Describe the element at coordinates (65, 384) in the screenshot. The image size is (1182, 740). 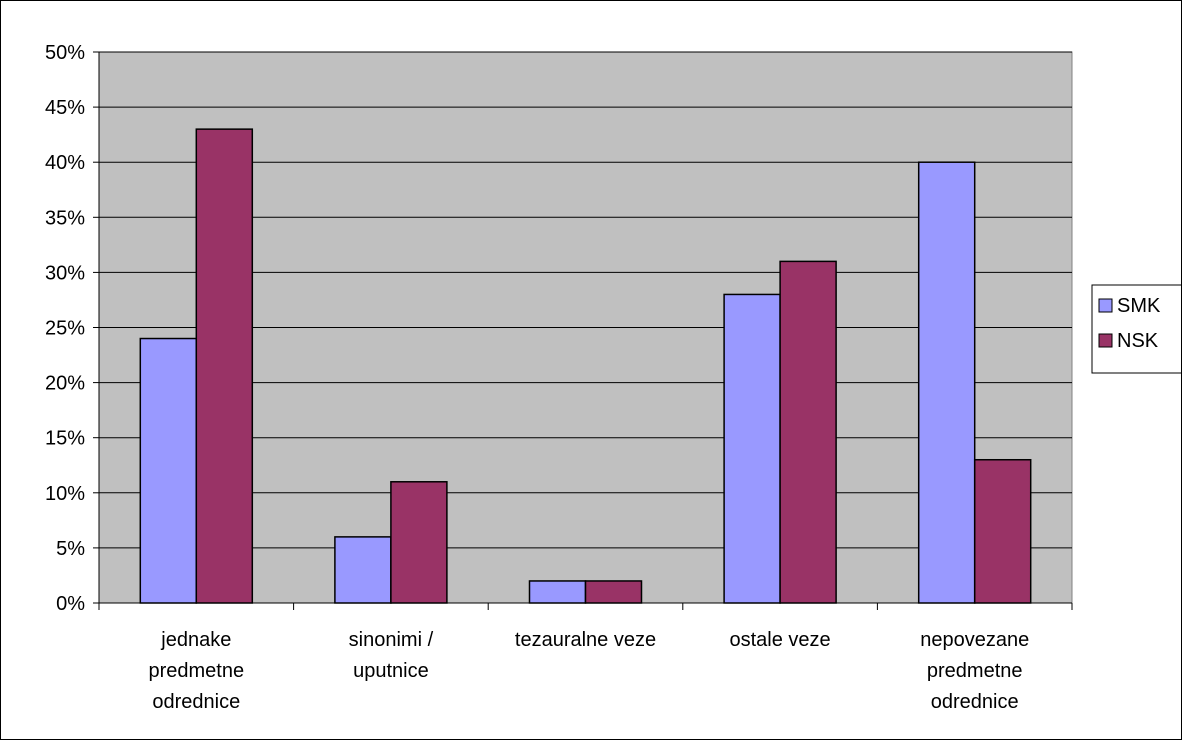
I see `y-tick-label: 20%` at that location.